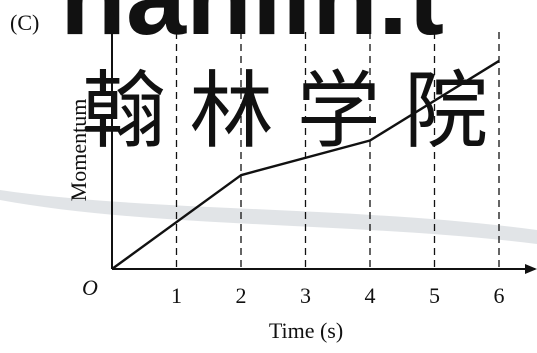 The image size is (537, 353). Describe the element at coordinates (241, 295) in the screenshot. I see `x-tick-label-2: 2` at that location.